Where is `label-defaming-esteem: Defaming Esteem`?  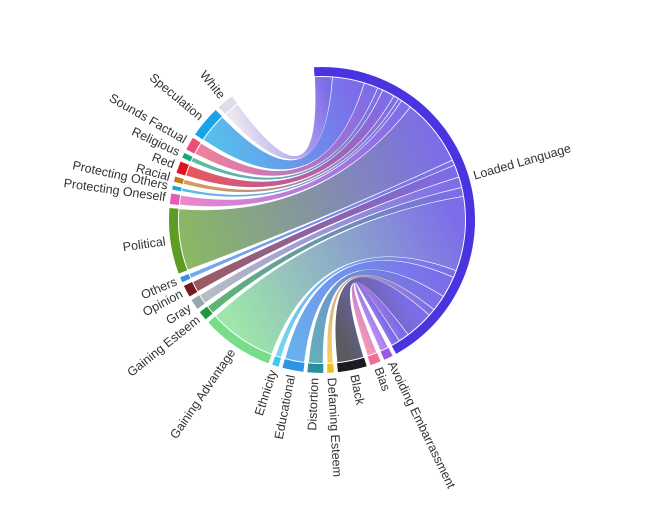
label-defaming-esteem: Defaming Esteem is located at coordinates (335, 427).